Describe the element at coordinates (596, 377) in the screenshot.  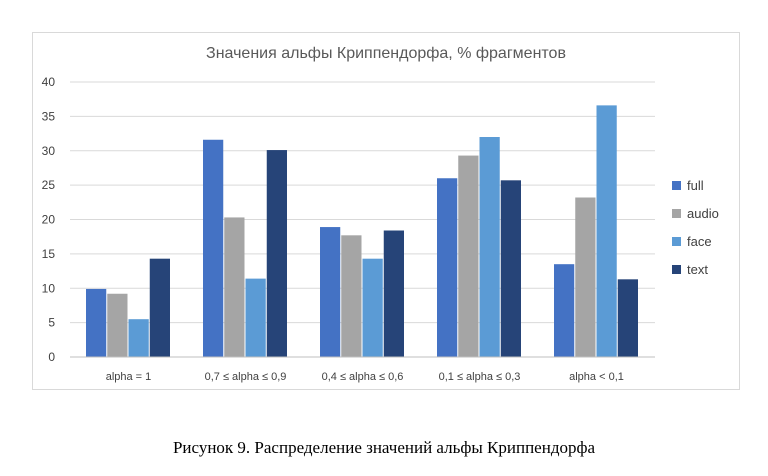
I see `x-tick-label: alpha < 0,1` at that location.